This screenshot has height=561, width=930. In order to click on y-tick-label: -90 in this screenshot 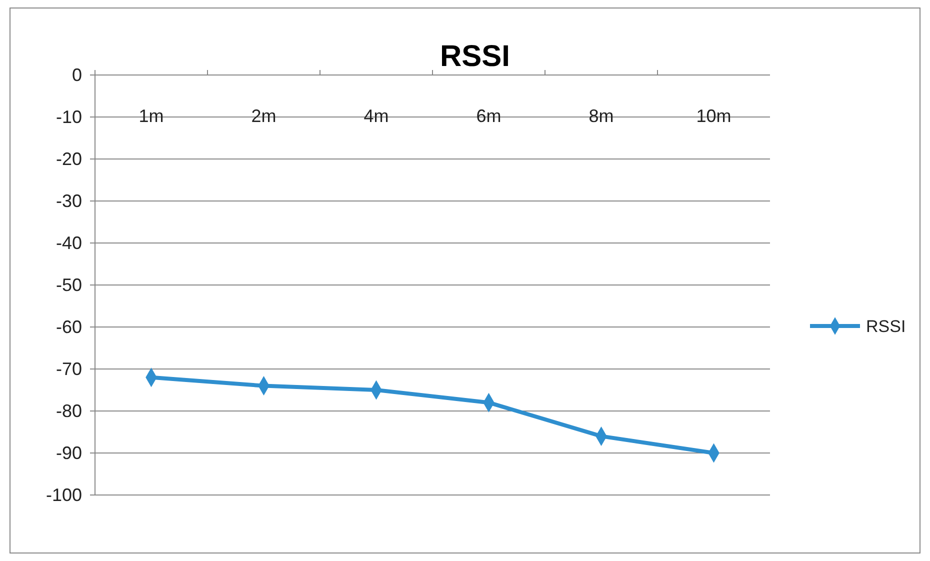, I will do `click(69, 452)`.